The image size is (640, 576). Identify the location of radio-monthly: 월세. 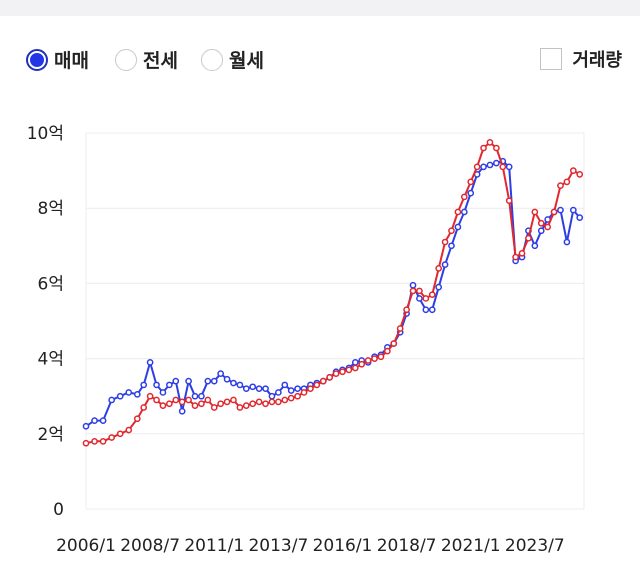
(232, 59).